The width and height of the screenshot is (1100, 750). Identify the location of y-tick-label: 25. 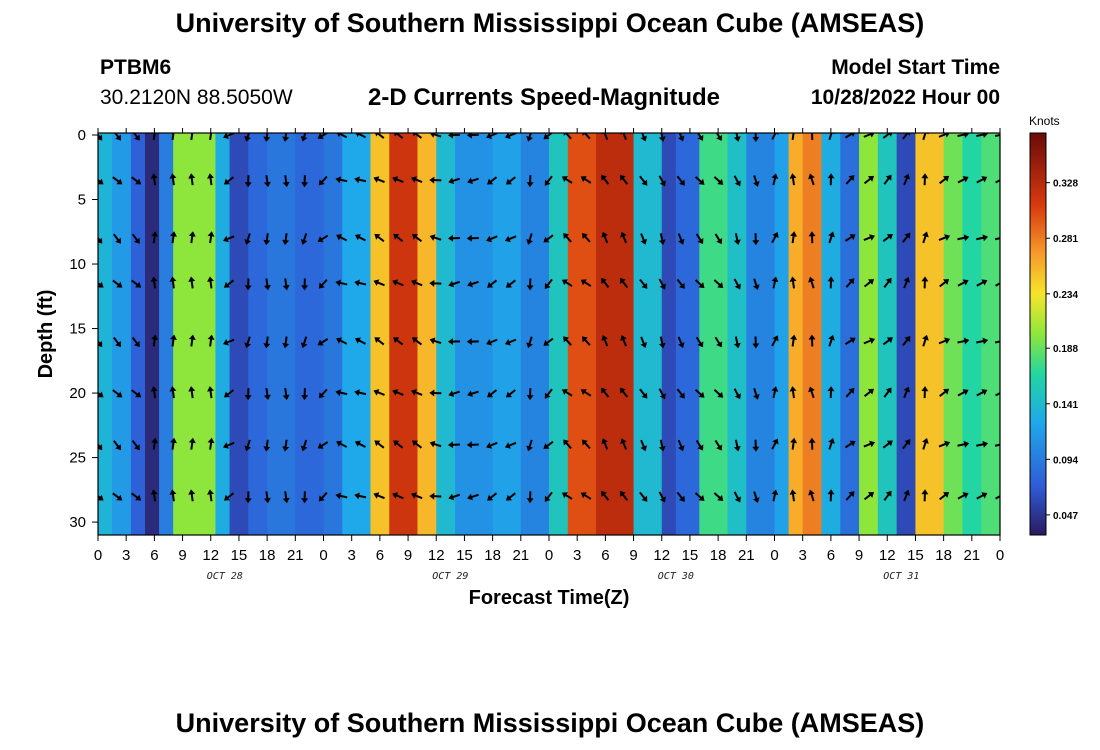
(77, 458).